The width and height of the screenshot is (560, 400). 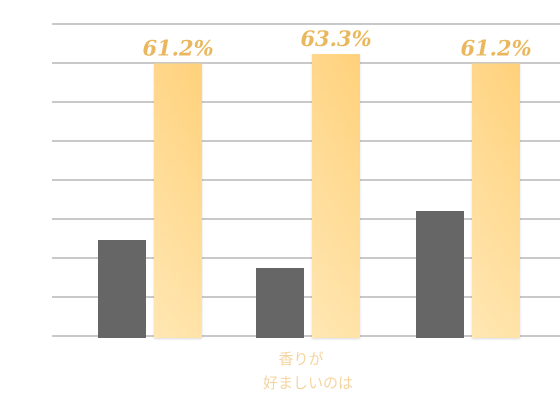 I want to click on value-label: 63.3%, so click(x=335, y=38).